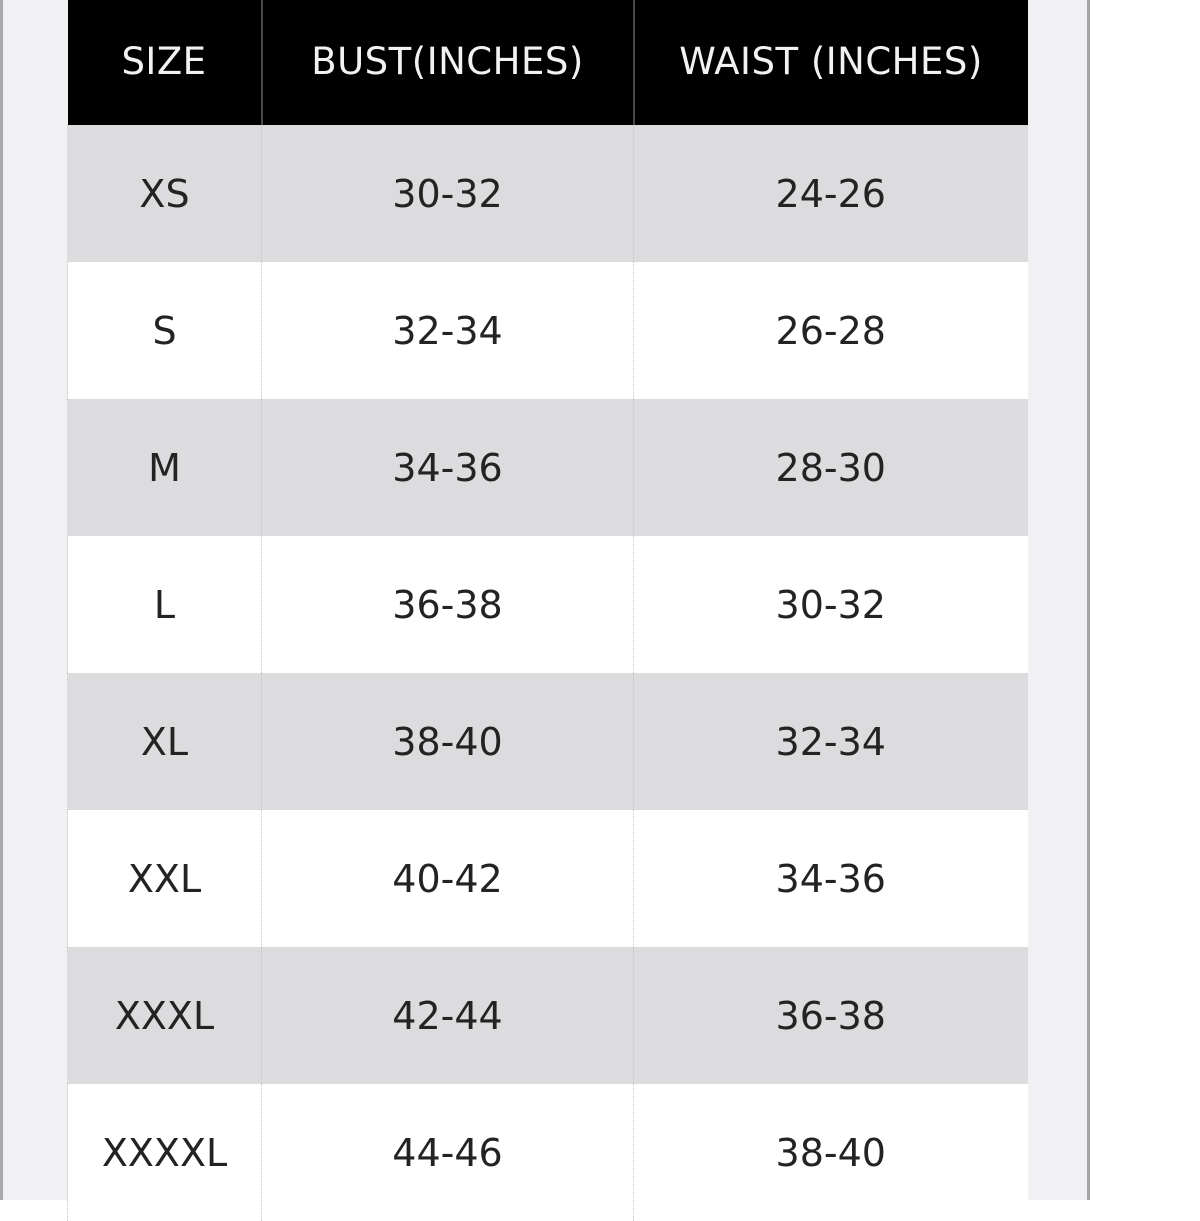  I want to click on header-waist: WAIST (INCHES), so click(830, 62).